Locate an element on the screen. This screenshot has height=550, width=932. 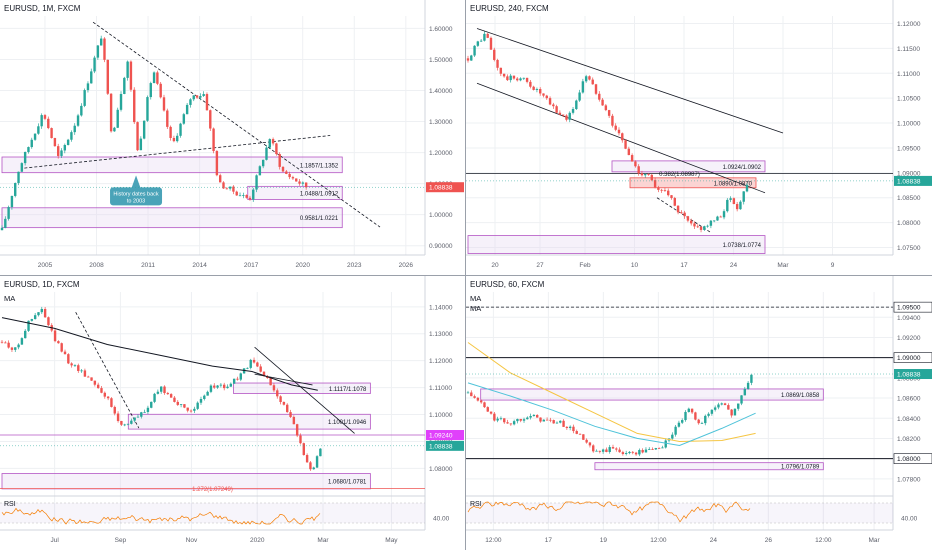
time-tick-label: 2005 is located at coordinates (45, 265).